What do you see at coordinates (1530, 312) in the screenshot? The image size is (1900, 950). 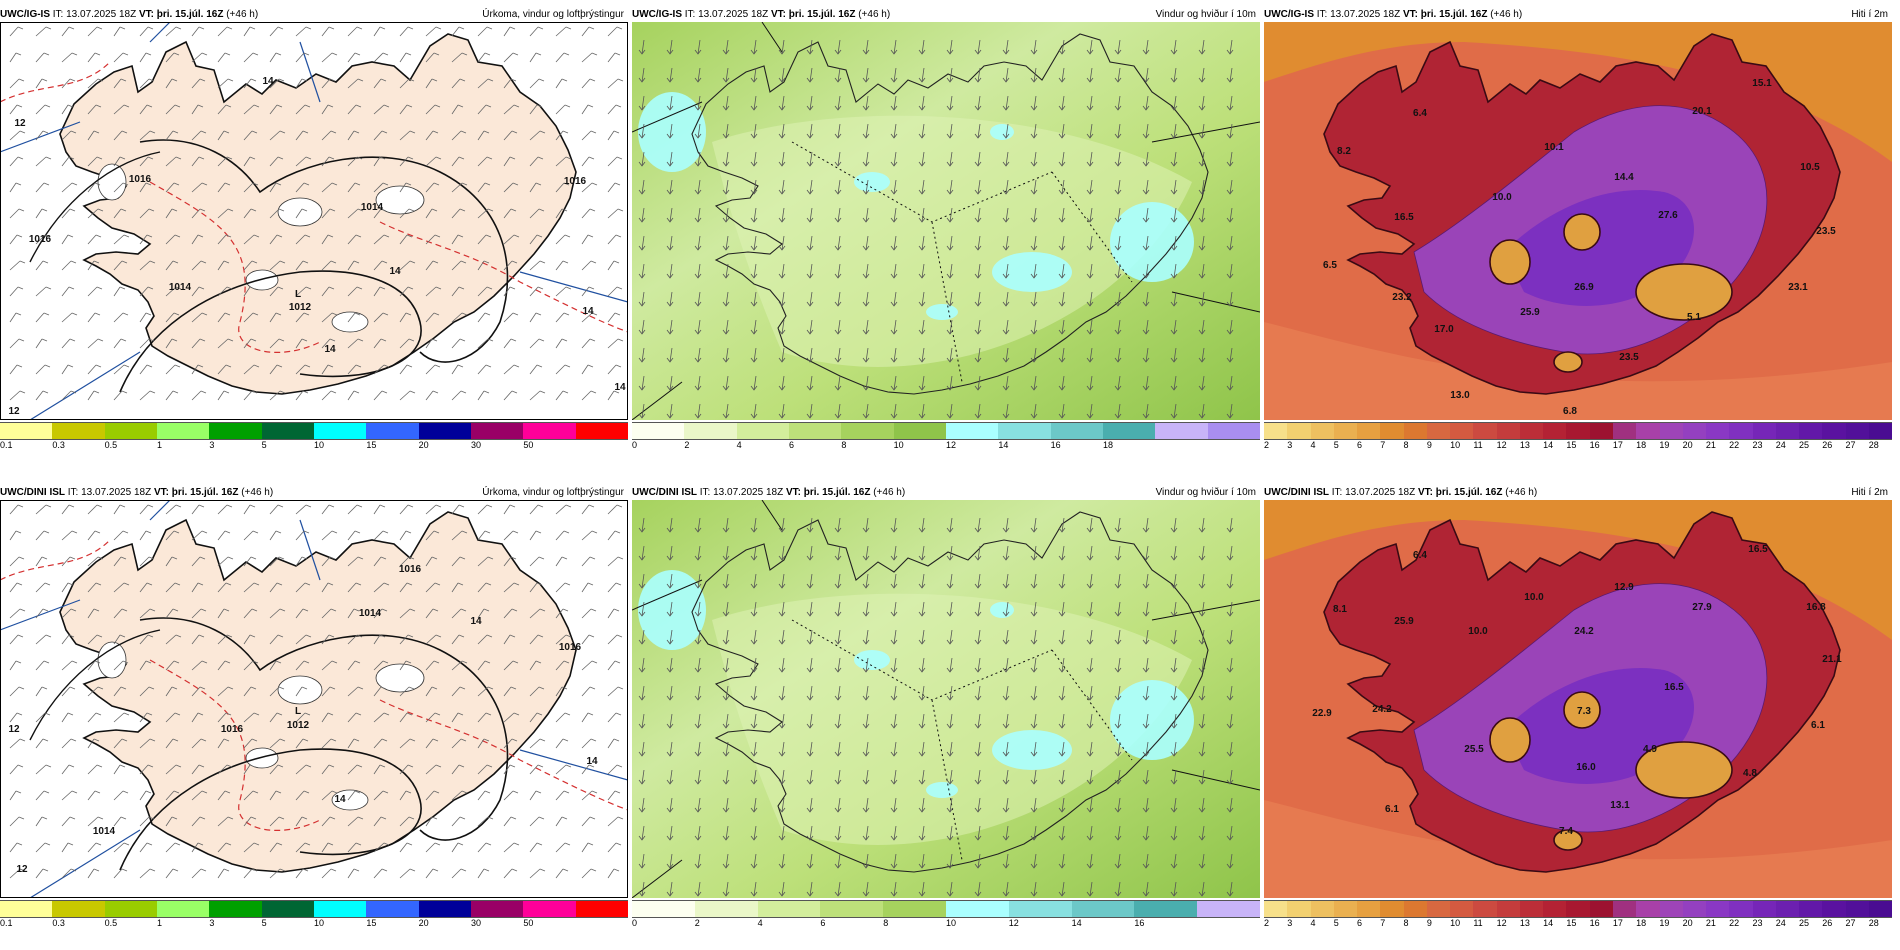 I see `map-value-label: 25.9` at bounding box center [1530, 312].